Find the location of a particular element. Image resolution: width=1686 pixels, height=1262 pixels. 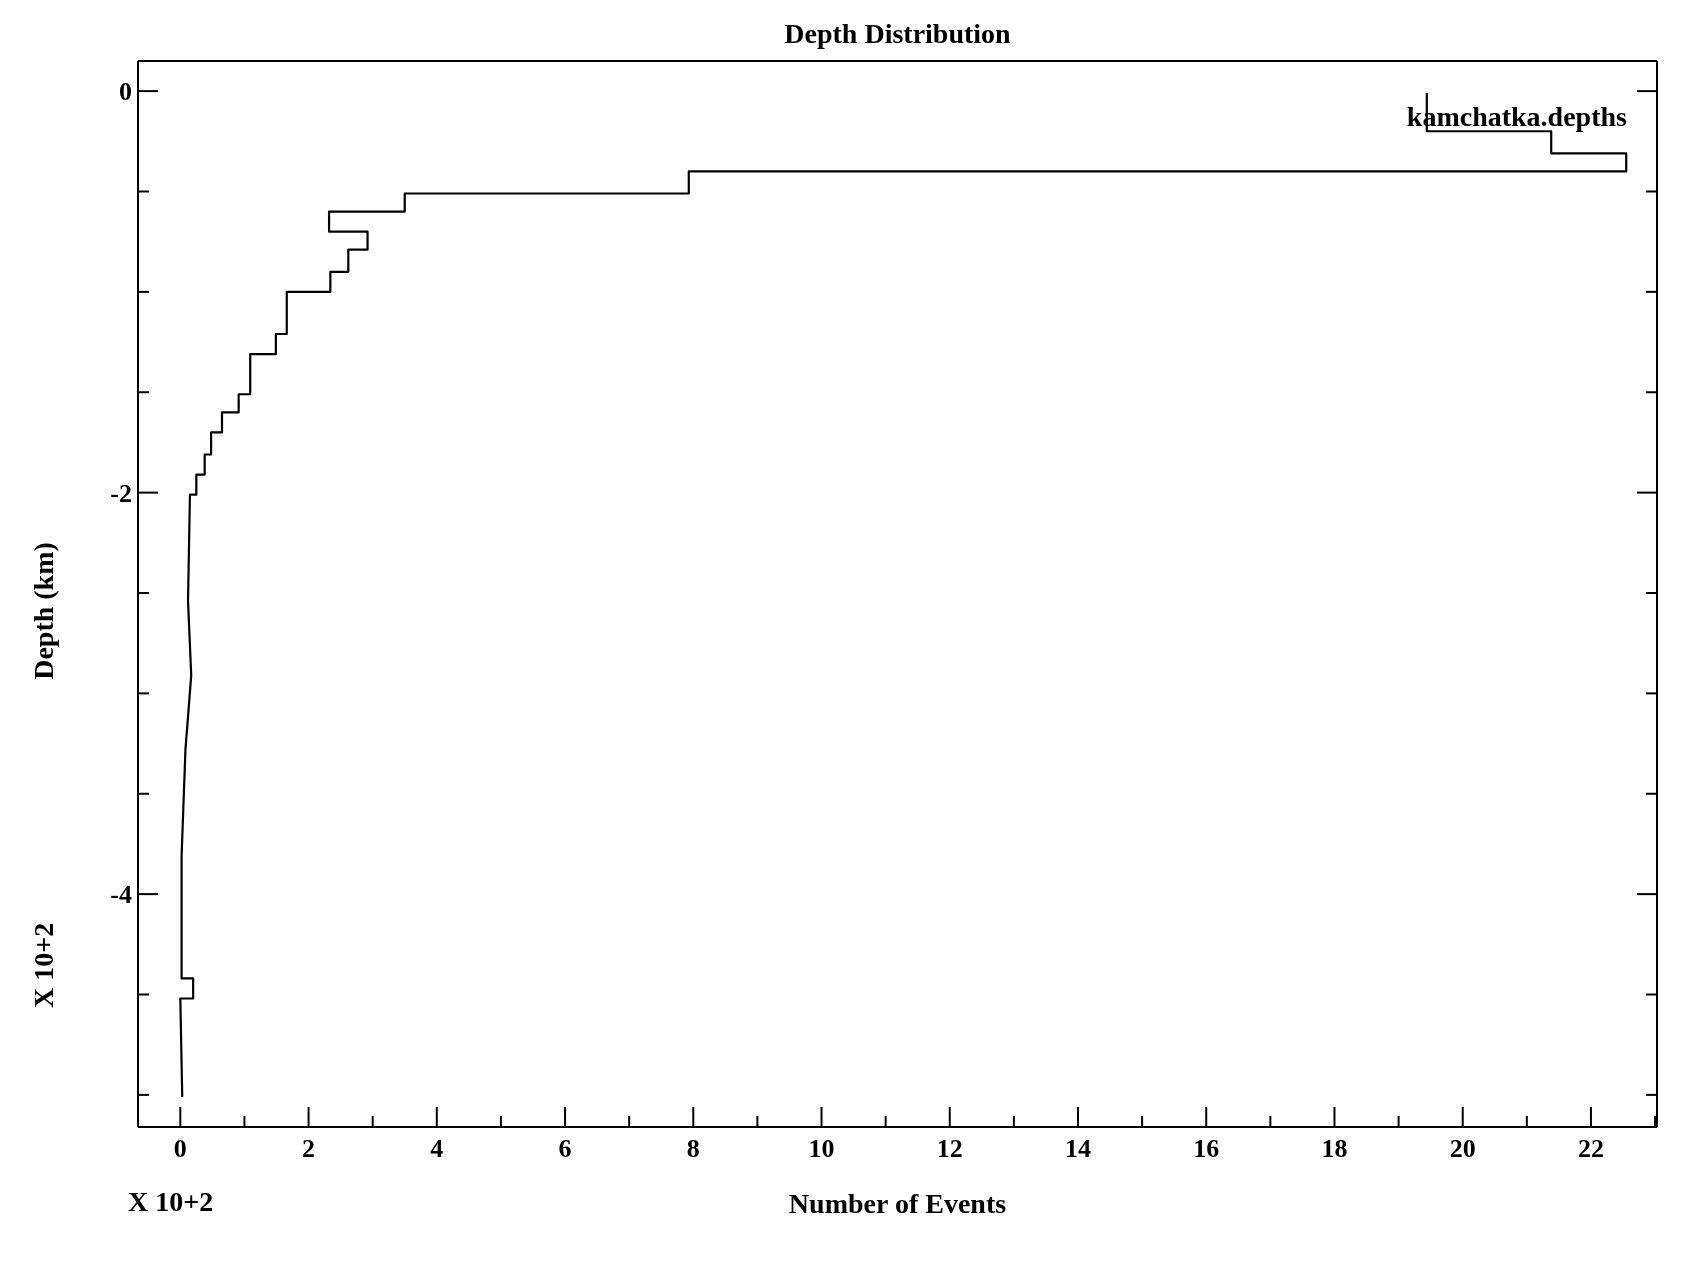

y-tick-label: -4 is located at coordinates (121, 895).